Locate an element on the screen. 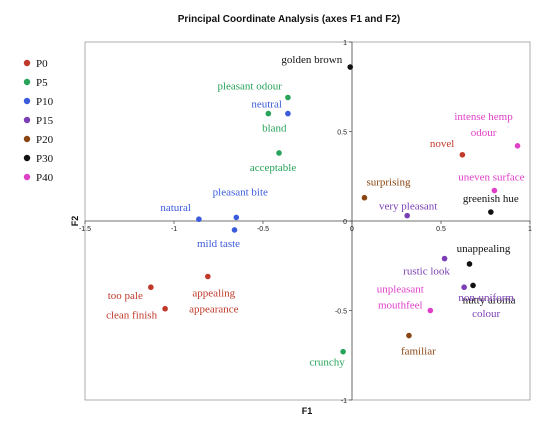 The width and height of the screenshot is (550, 441). point-label: mild taste is located at coordinates (218, 244).